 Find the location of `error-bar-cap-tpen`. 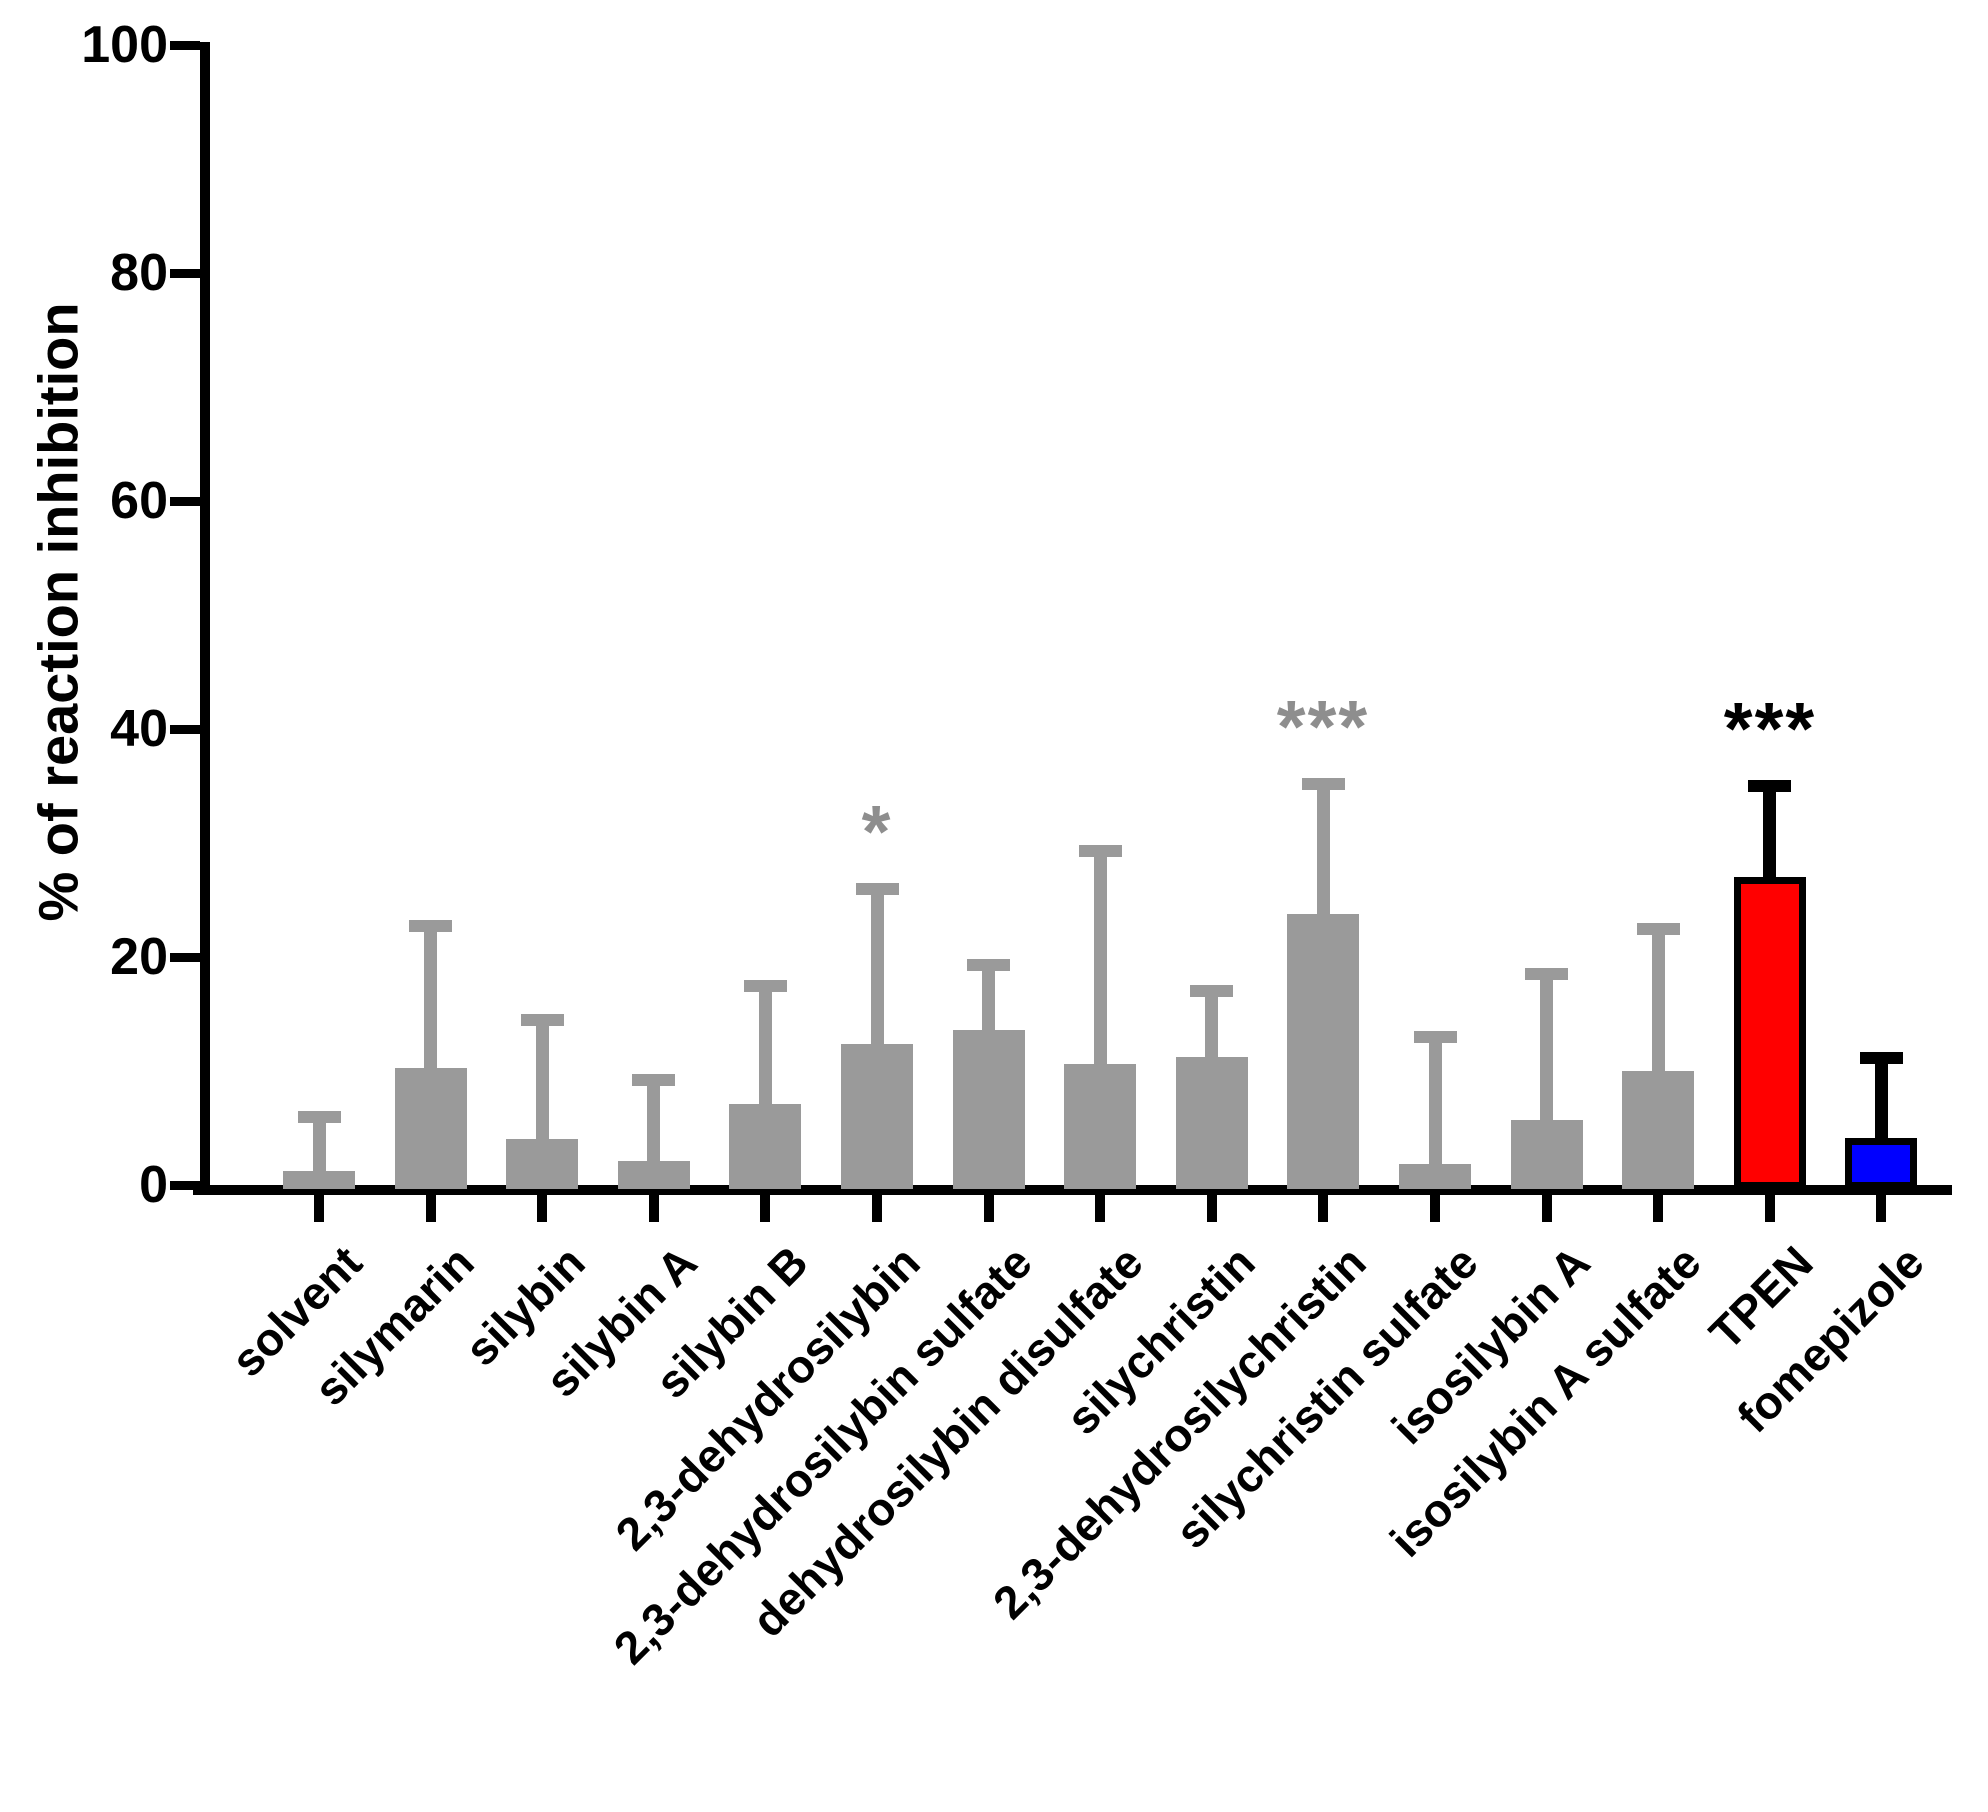

error-bar-cap-tpen is located at coordinates (1769, 786).